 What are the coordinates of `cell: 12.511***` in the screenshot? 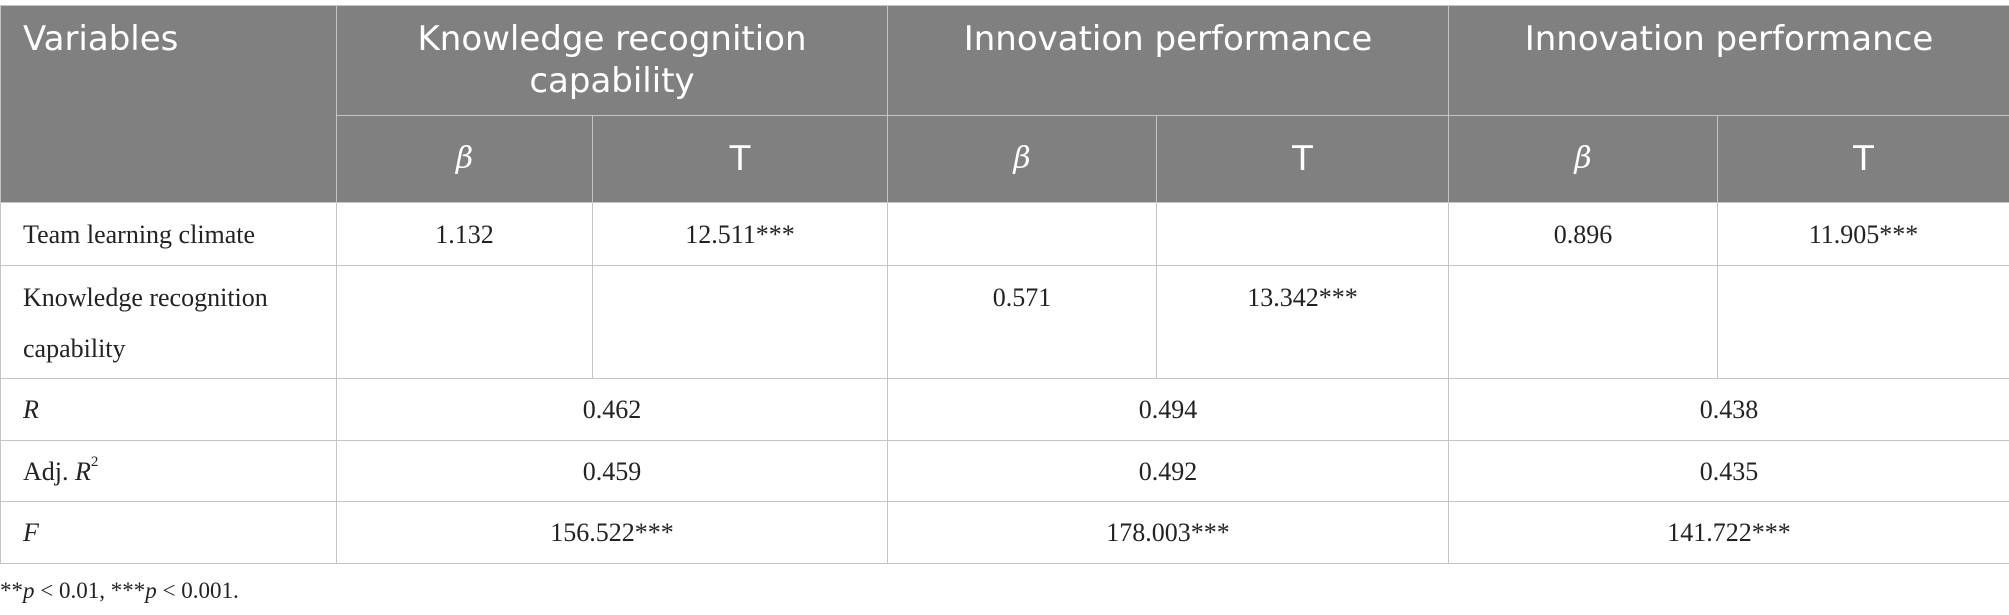 It's located at (740, 234).